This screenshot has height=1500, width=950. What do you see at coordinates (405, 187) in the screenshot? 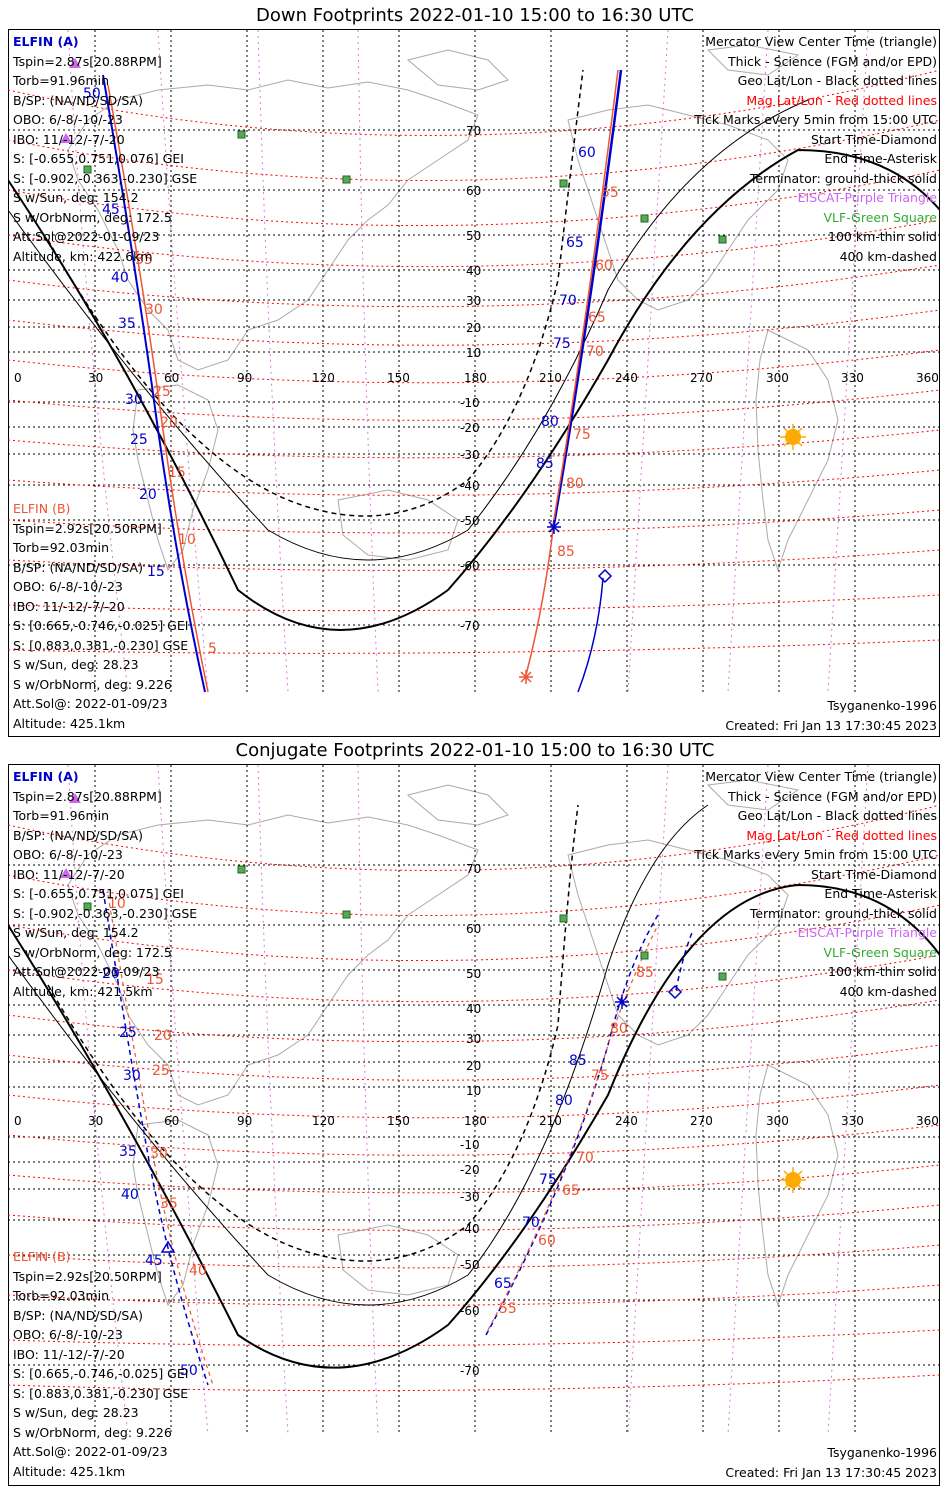
I see `vlf-squares` at bounding box center [405, 187].